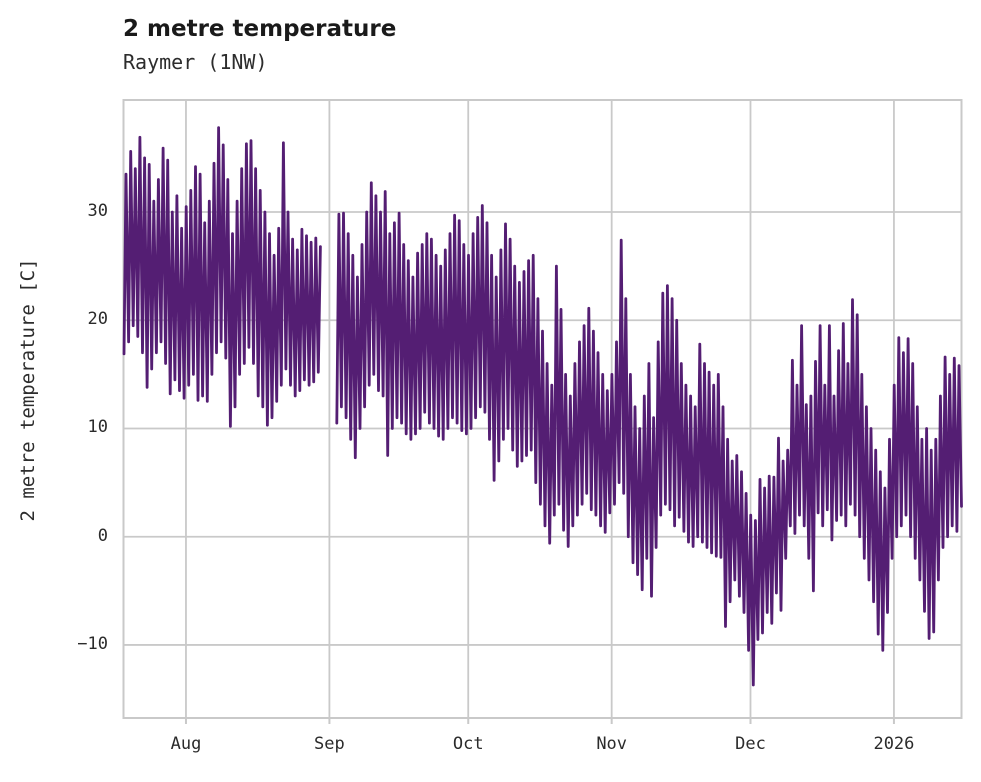 Image resolution: width=981 pixels, height=782 pixels. Describe the element at coordinates (750, 744) in the screenshot. I see `x-tick-label: Dec` at that location.